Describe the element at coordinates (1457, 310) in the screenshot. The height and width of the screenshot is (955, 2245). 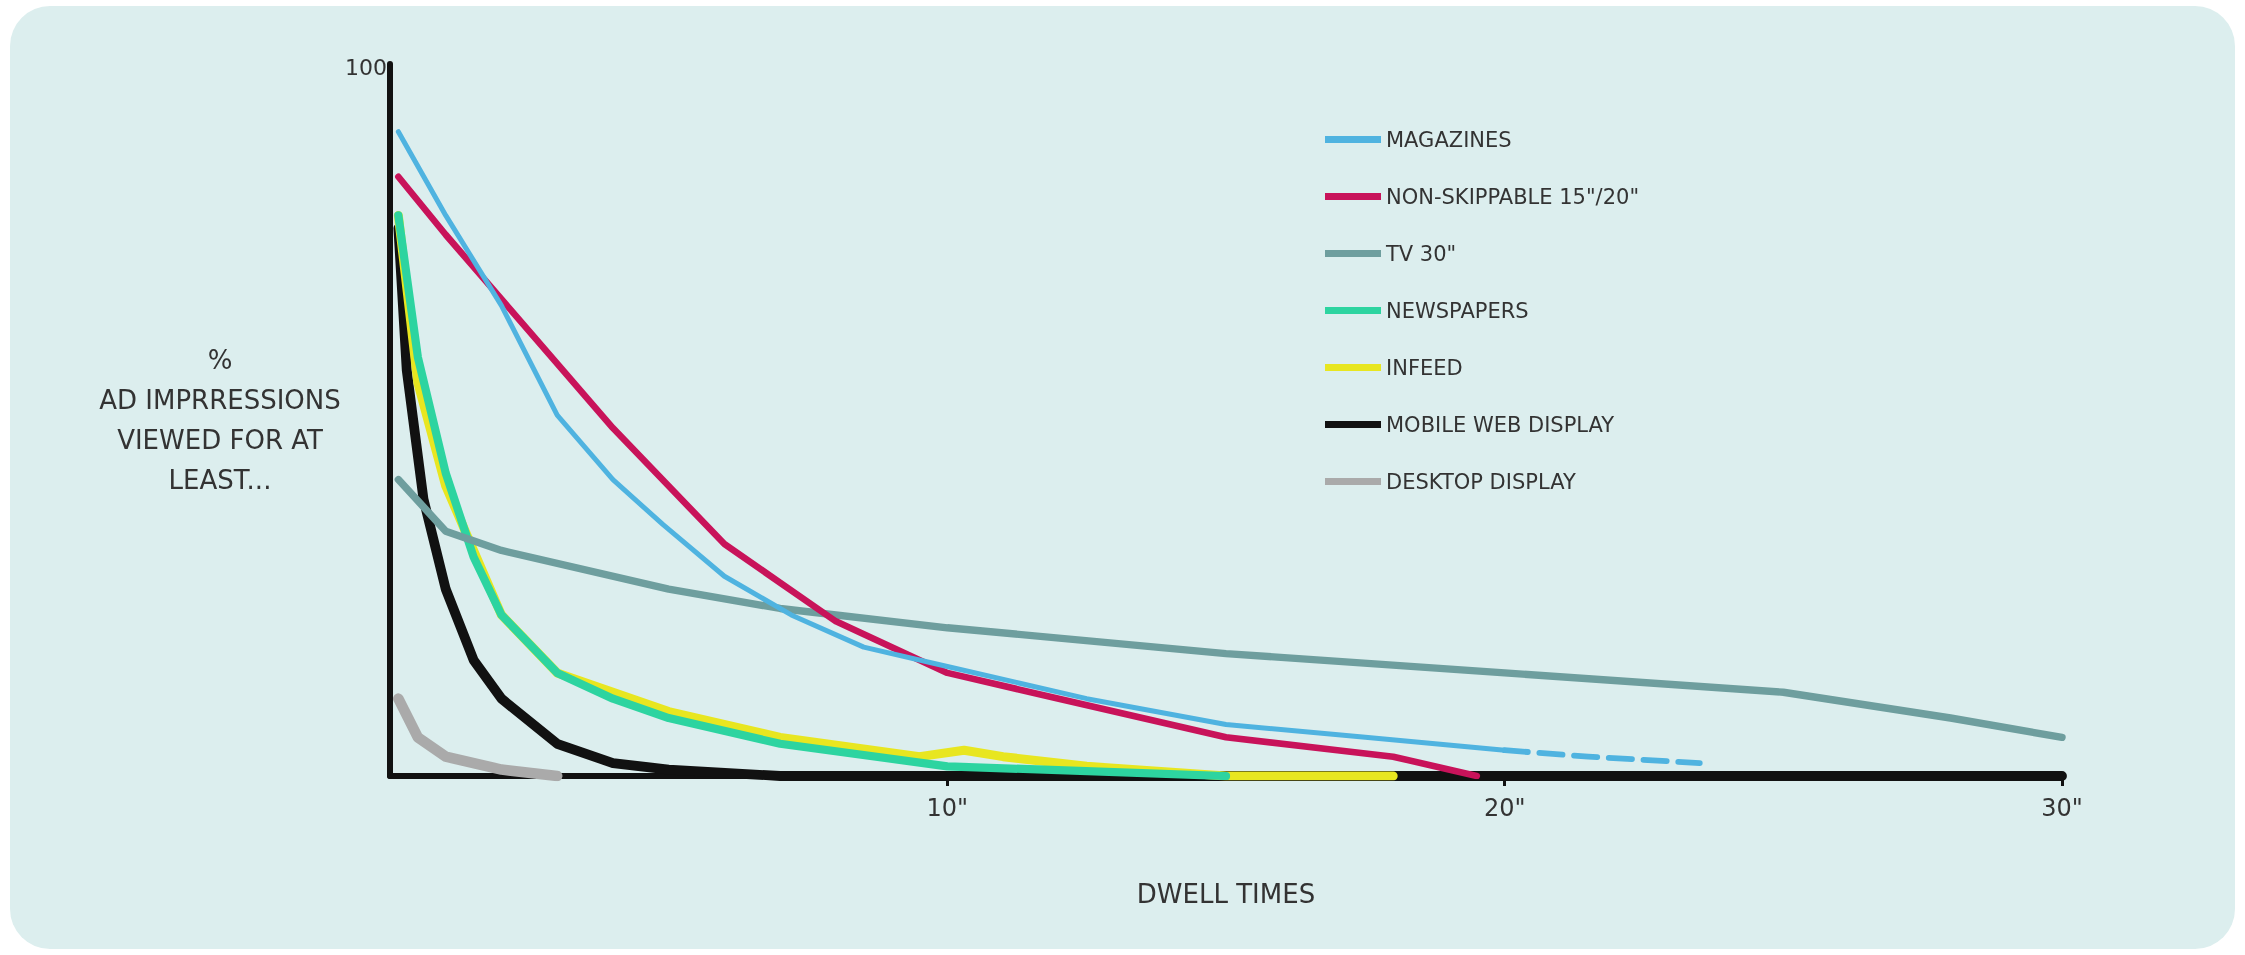
I see `legend-label: NEWSPAPERS` at that location.